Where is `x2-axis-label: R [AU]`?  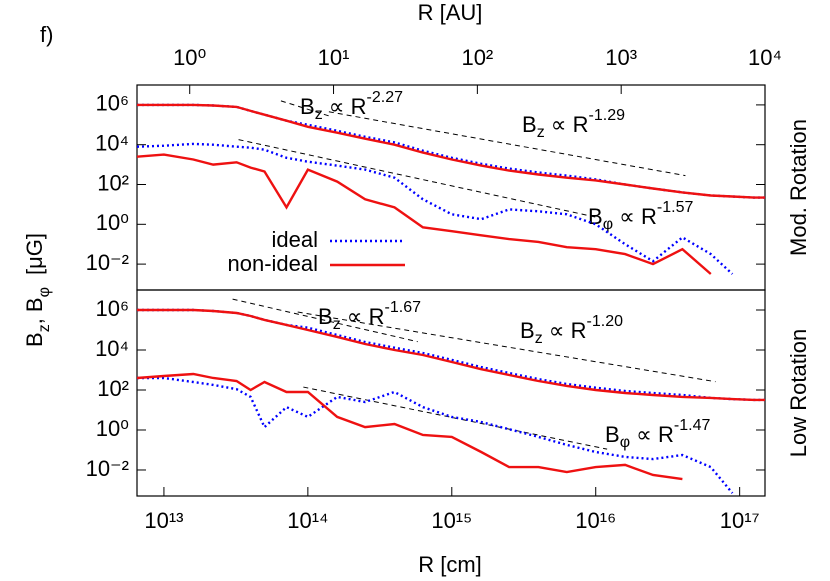 x2-axis-label: R [AU] is located at coordinates (450, 12).